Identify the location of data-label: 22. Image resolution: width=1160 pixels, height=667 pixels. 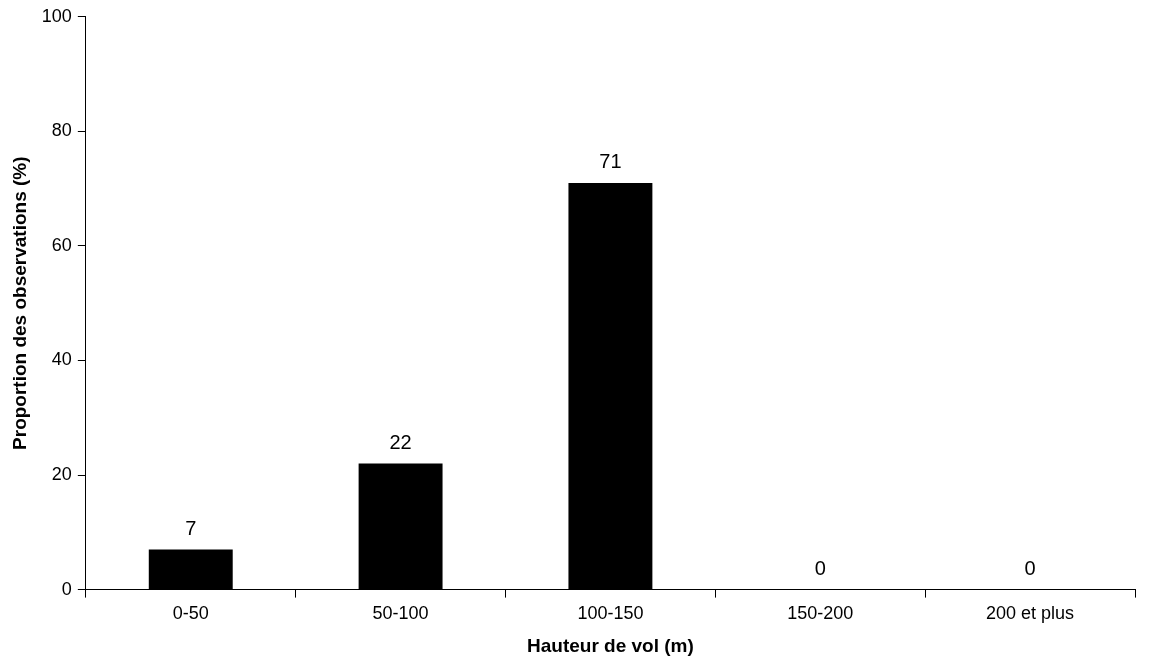
(400, 442).